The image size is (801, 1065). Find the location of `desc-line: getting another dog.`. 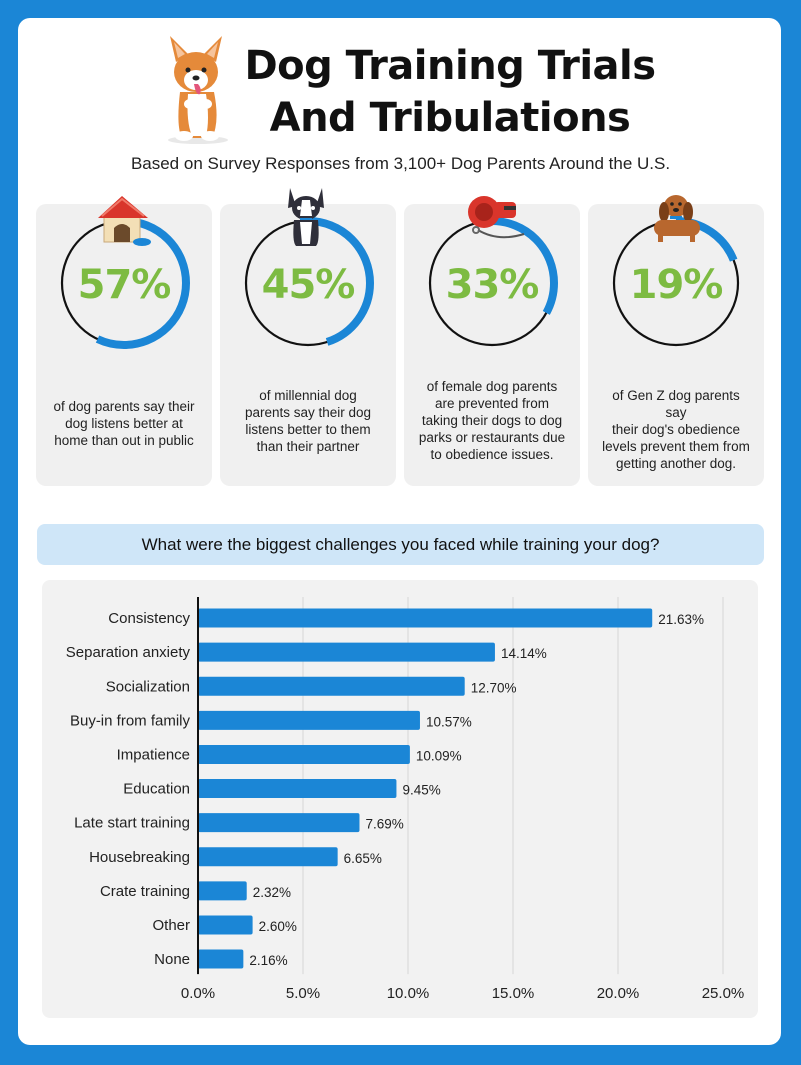

desc-line: getting another dog. is located at coordinates (676, 463).